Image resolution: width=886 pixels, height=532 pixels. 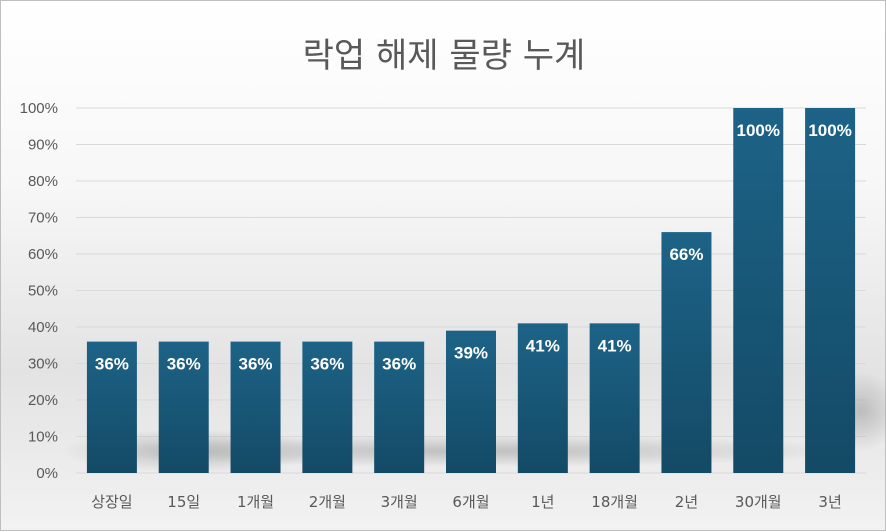 I want to click on x-axis-categories: 상장일 15일 1개월 2개월 3개월 6개월 1년 18개월 2년 30개월 3년, so click(x=466, y=502).